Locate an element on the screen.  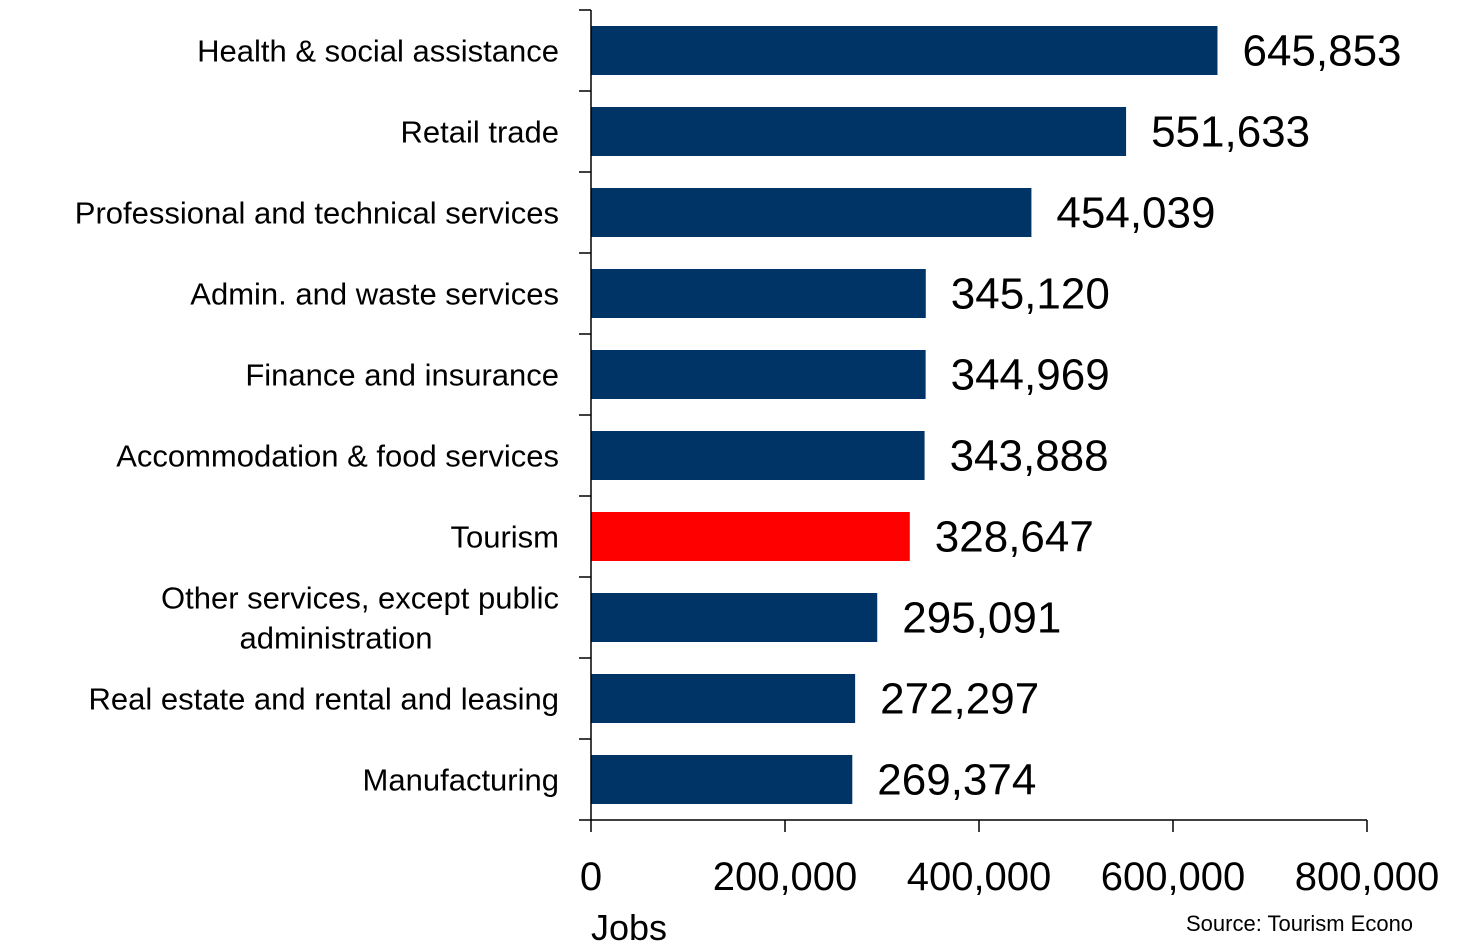
category-label: Health & social assistance is located at coordinates (378, 51).